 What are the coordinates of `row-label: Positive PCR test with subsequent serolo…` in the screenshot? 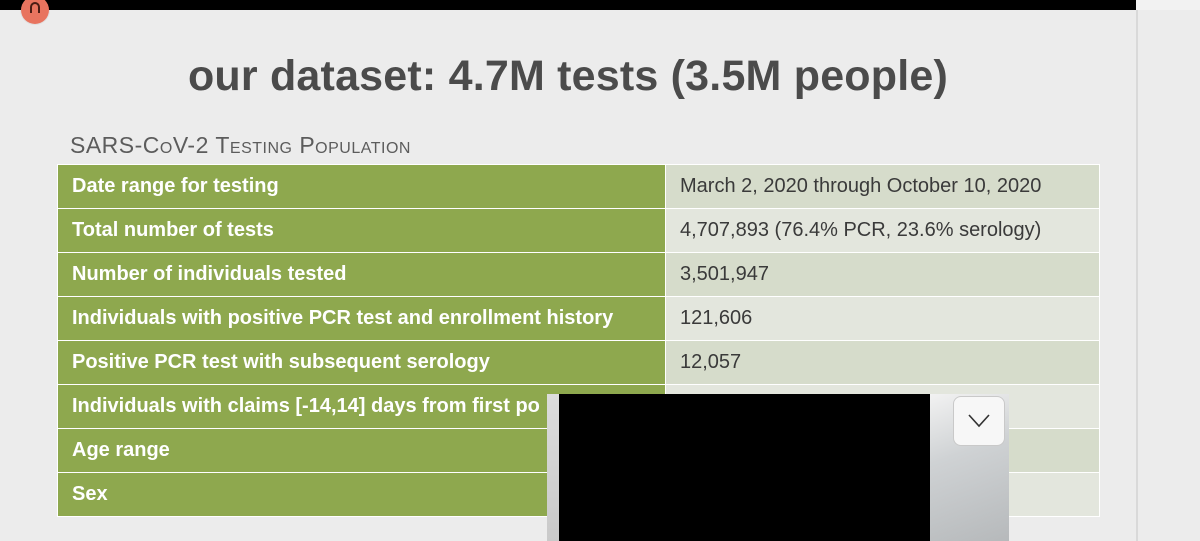 It's located at (361, 362).